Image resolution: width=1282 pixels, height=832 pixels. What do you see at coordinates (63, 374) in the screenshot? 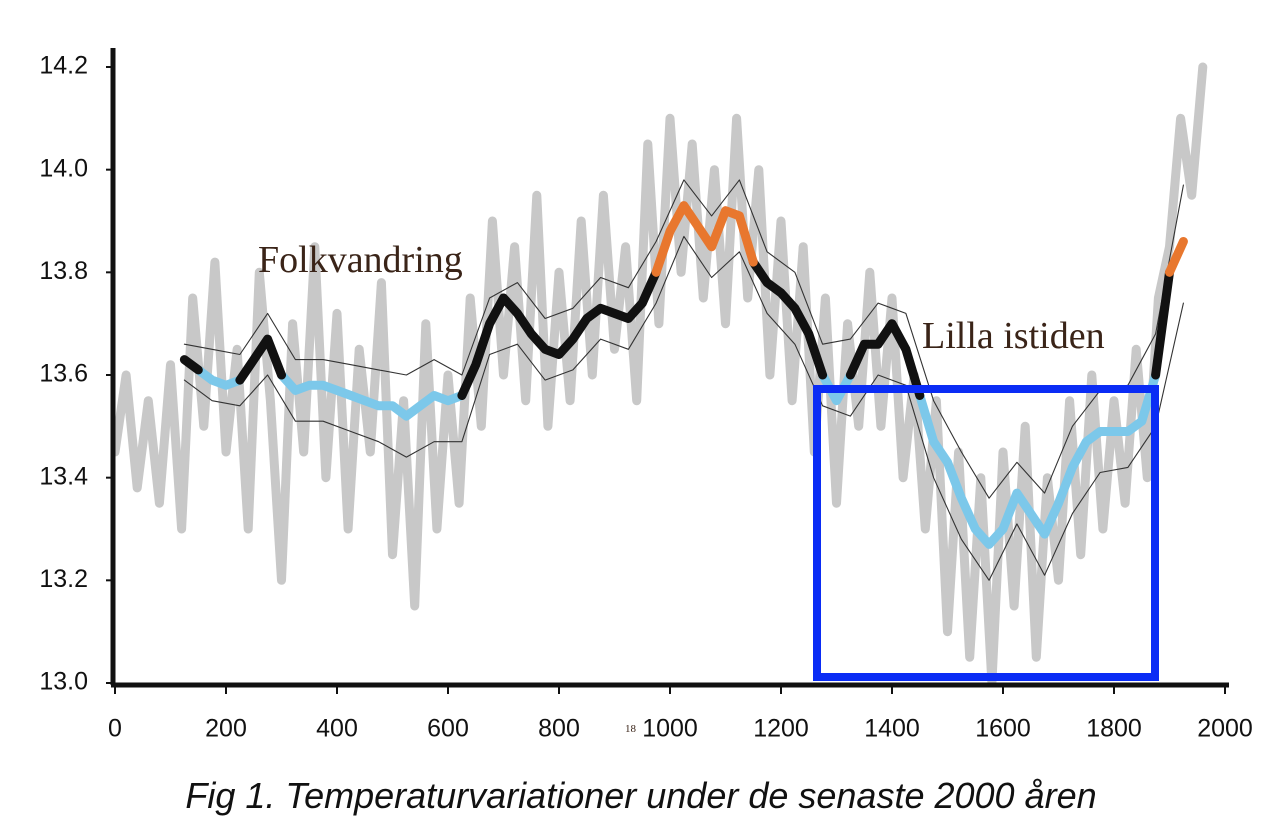
I see `y-tick-label: 13.6` at bounding box center [63, 374].